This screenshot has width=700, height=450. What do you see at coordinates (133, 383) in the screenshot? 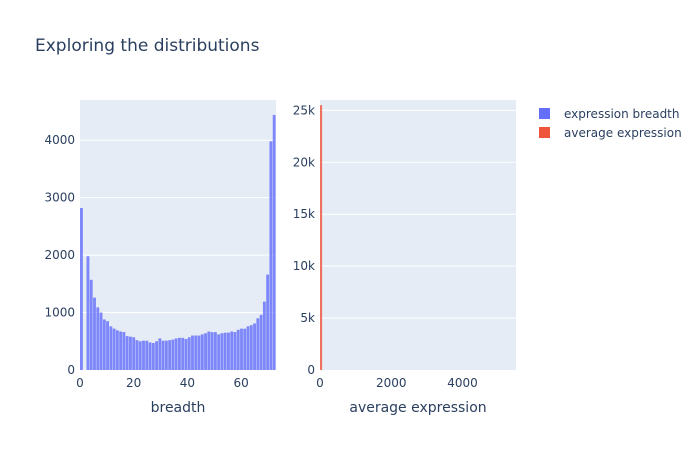
I see `x-tick-label: 20` at bounding box center [133, 383].